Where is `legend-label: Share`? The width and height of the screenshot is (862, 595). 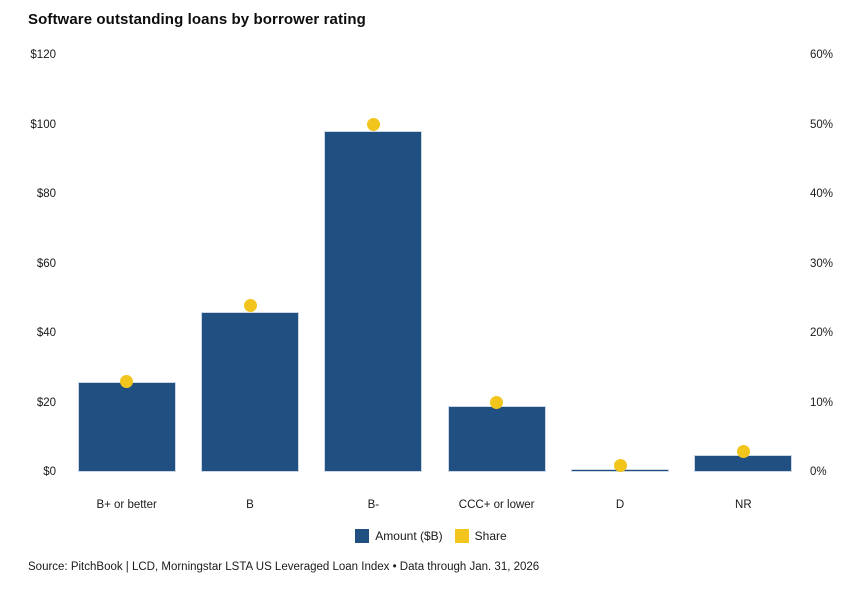 legend-label: Share is located at coordinates (490, 536).